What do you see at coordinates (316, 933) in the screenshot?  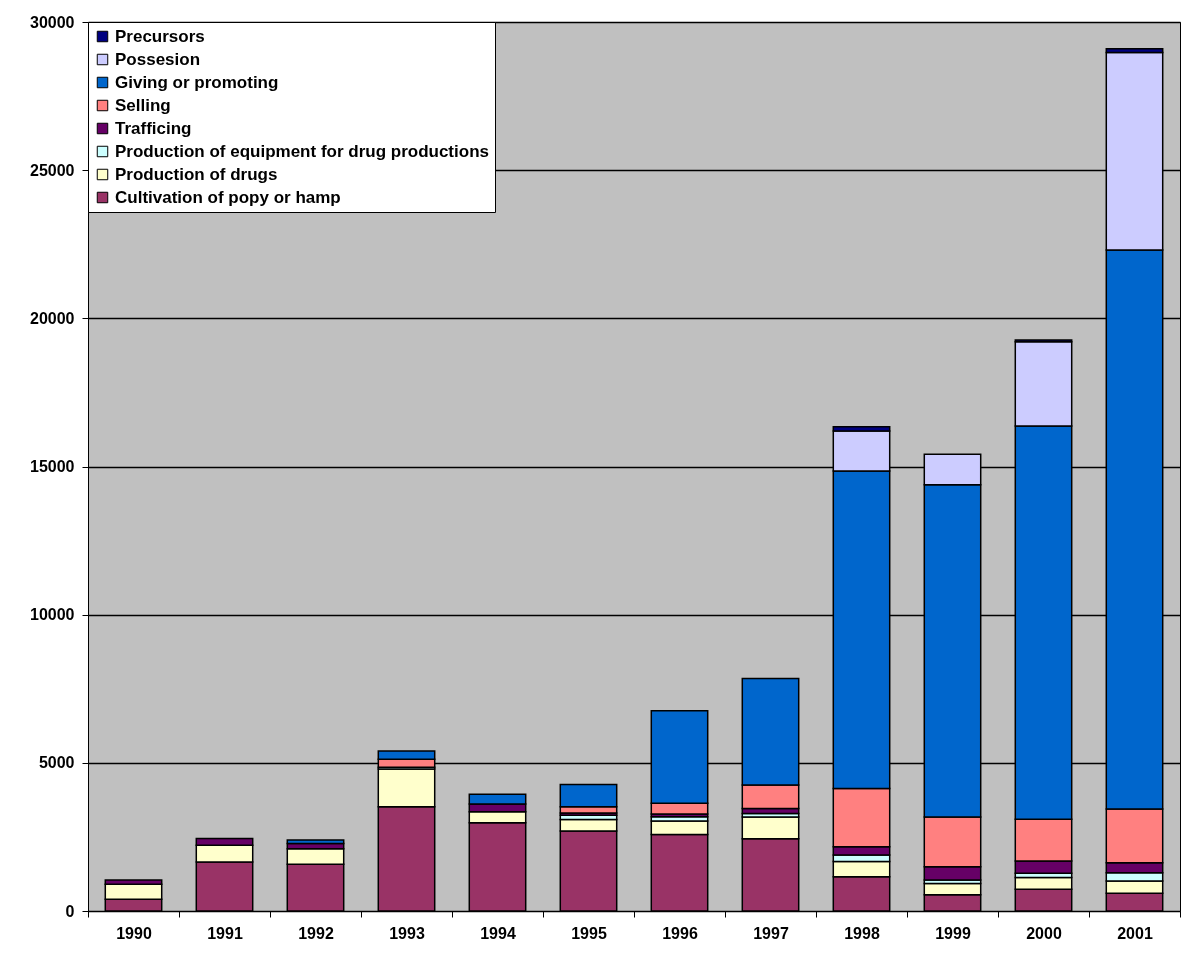 I see `x-tick-label: 1992` at bounding box center [316, 933].